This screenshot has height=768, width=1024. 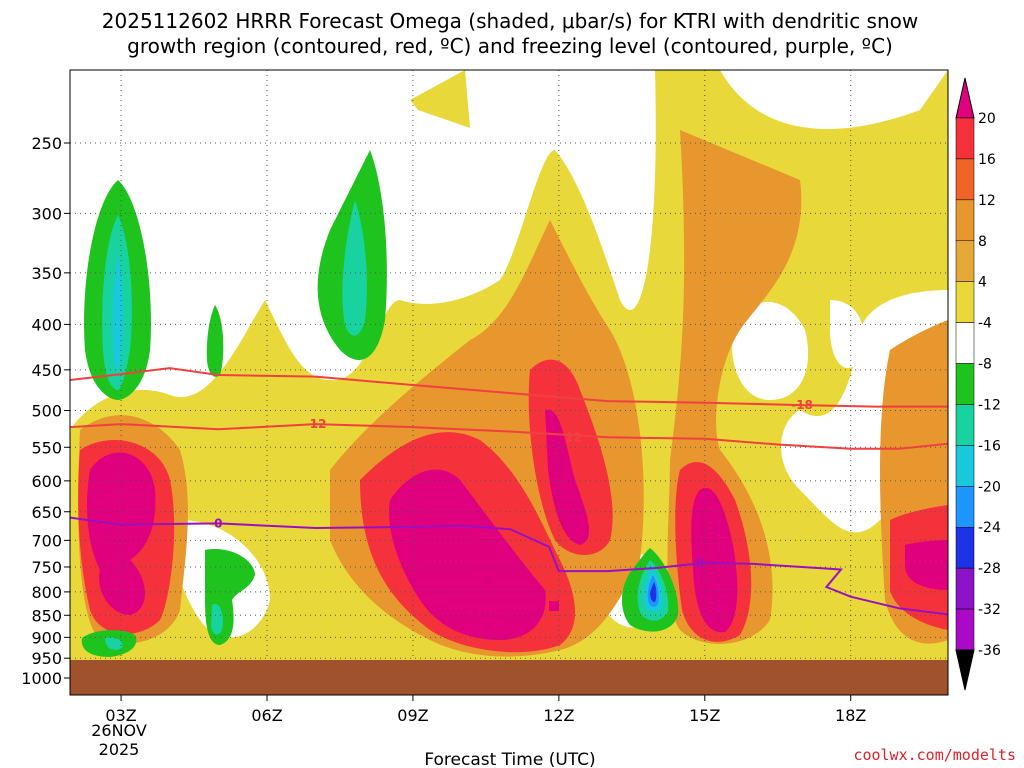 What do you see at coordinates (982, 242) in the screenshot?
I see `colorbar-label-3: 8` at bounding box center [982, 242].